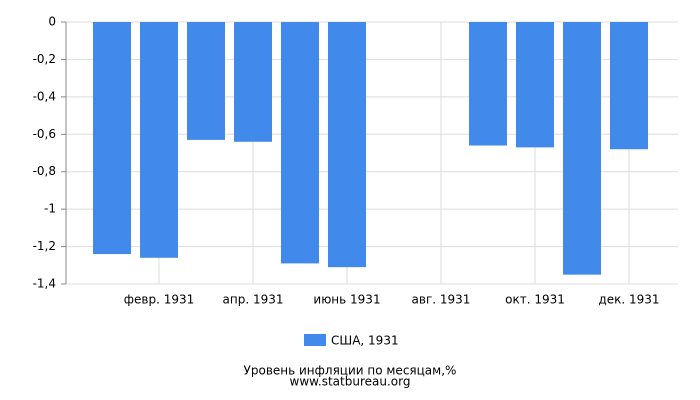 The height and width of the screenshot is (400, 700). I want to click on x-tick-label: дек. 1931, so click(628, 300).